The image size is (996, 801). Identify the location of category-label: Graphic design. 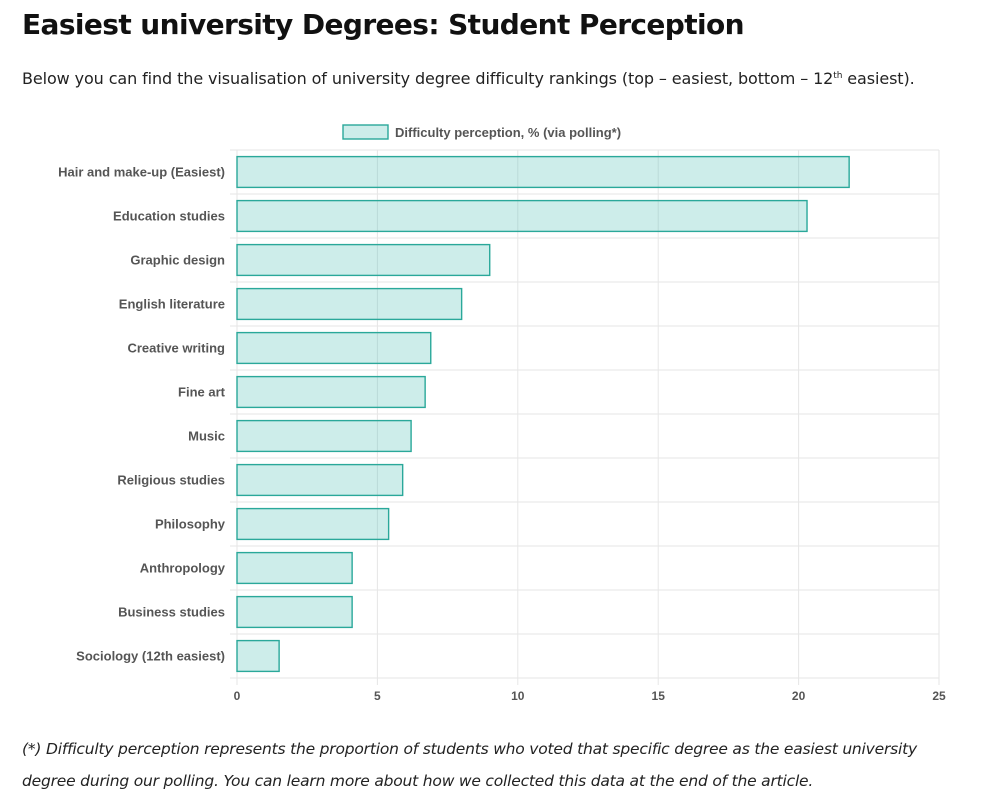
(177, 260).